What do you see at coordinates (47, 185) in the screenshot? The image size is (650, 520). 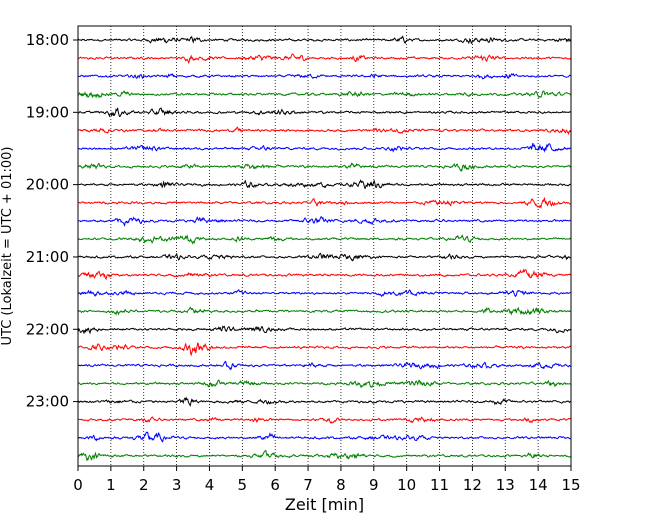 I see `y-tick-label: 20:00` at bounding box center [47, 185].